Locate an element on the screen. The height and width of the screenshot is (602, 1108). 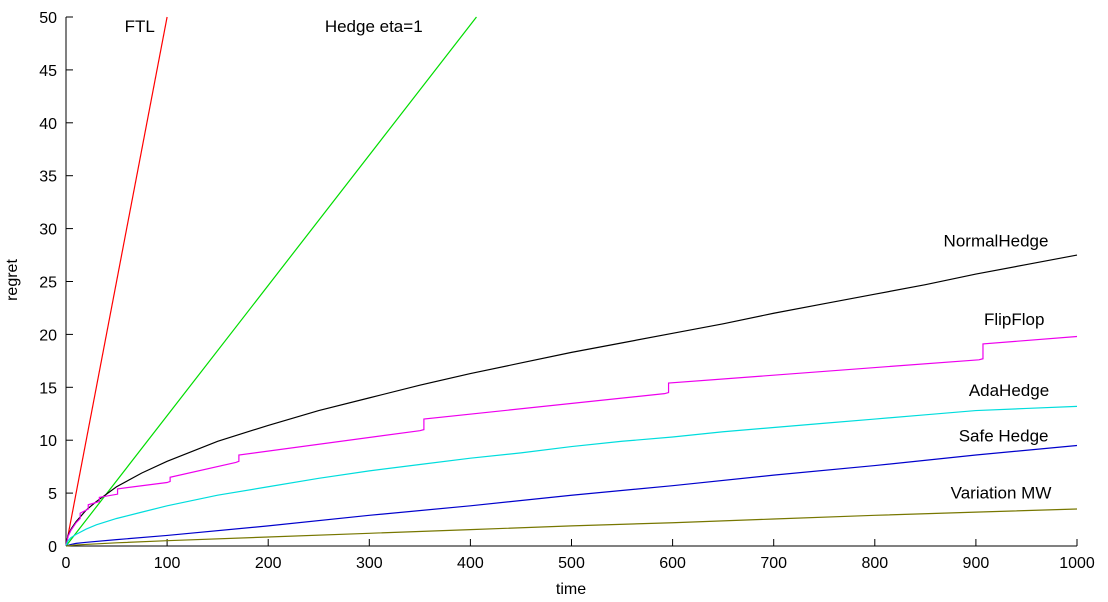
series-label: AdaHedge is located at coordinates (1009, 390).